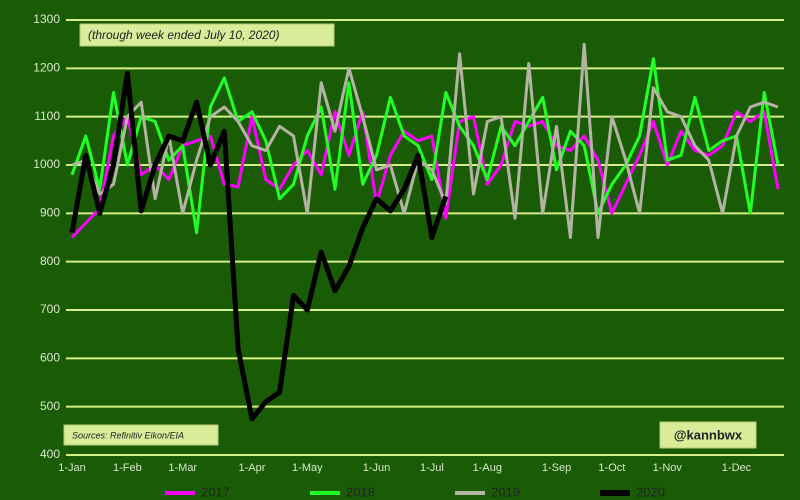 The height and width of the screenshot is (500, 800). I want to click on x-tick-label: 1-Sep, so click(556, 468).